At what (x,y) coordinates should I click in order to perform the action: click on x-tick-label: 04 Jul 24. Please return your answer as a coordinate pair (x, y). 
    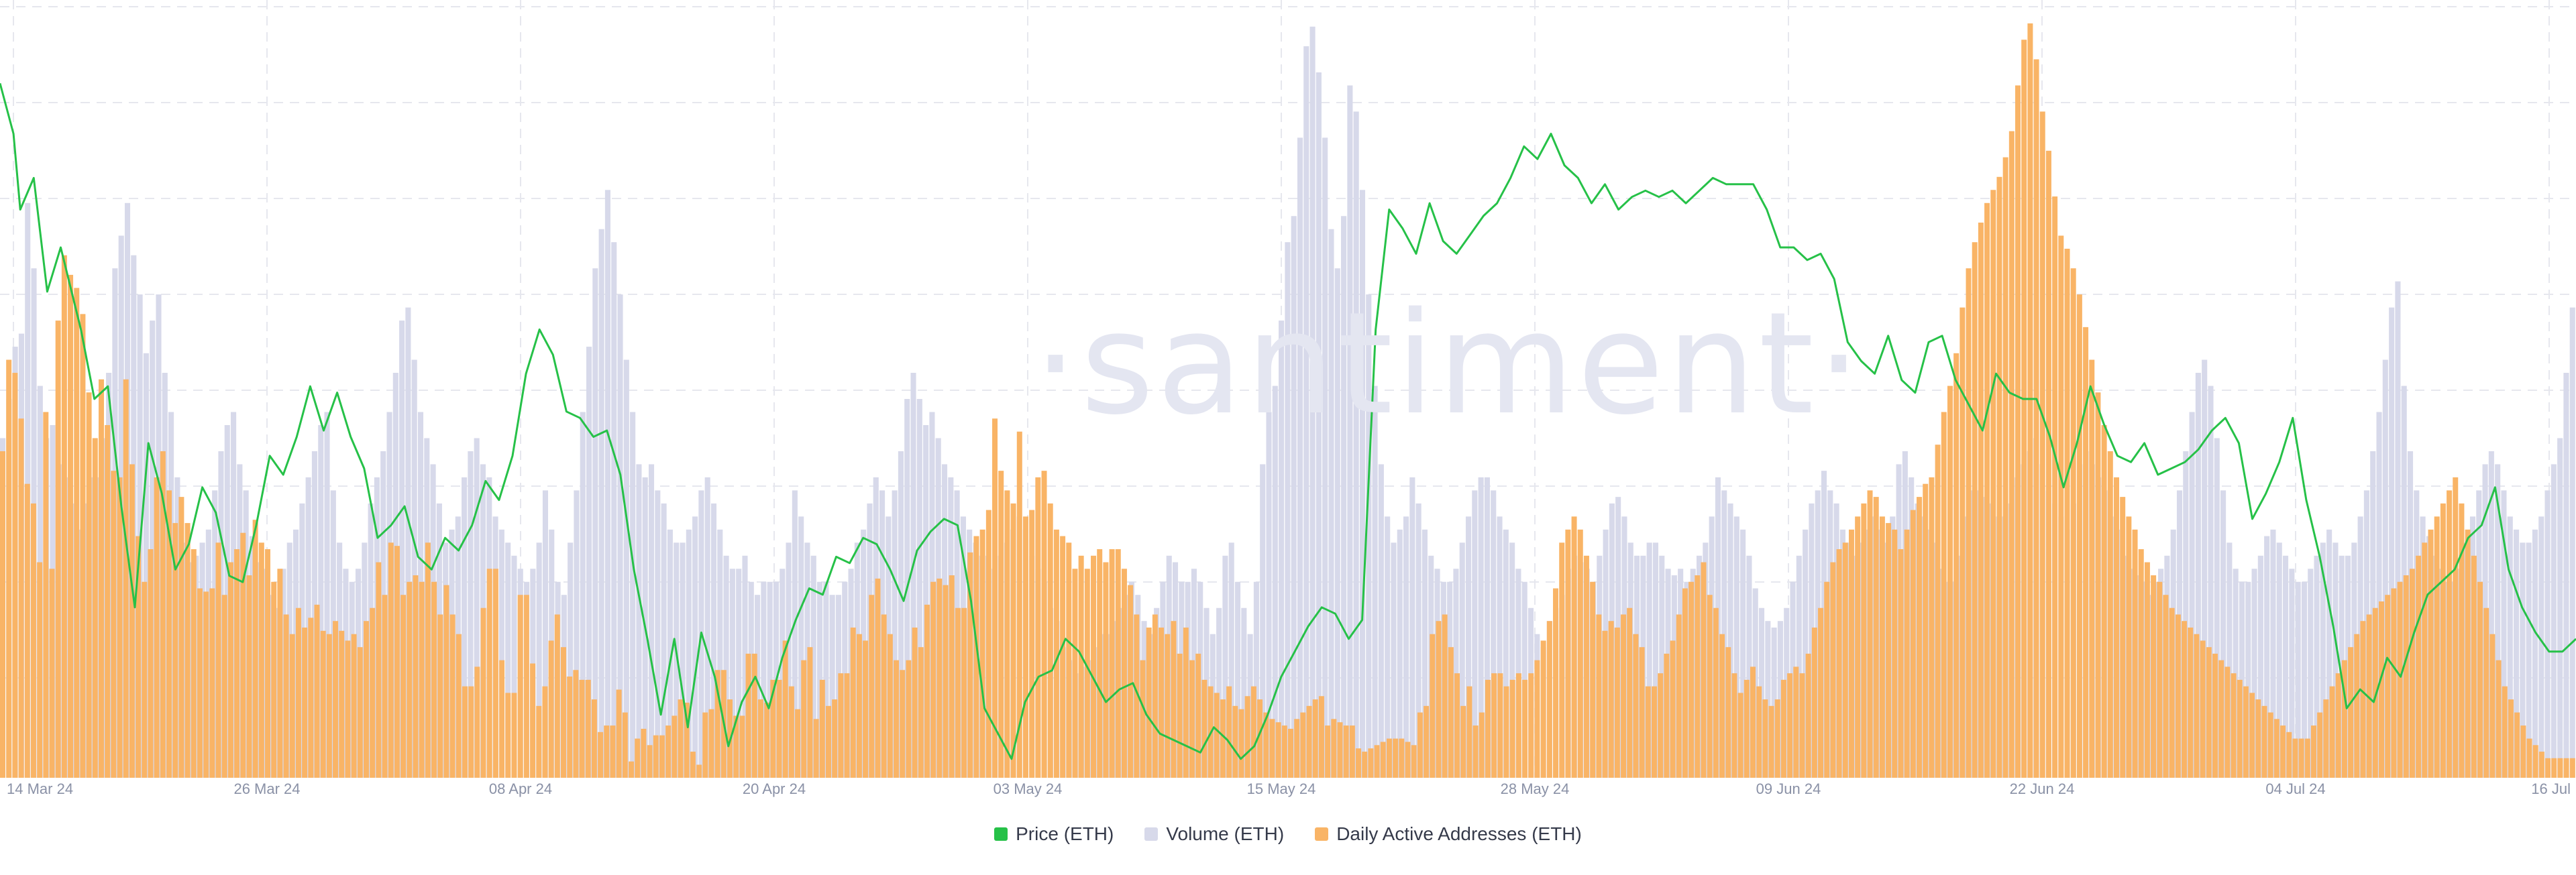
    Looking at the image, I should click on (2295, 788).